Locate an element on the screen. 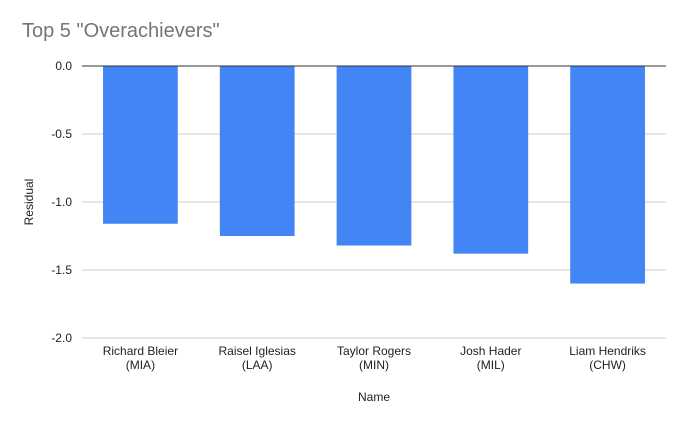 The image size is (688, 430). x-tick-label: Taylor Rogers is located at coordinates (374, 351).